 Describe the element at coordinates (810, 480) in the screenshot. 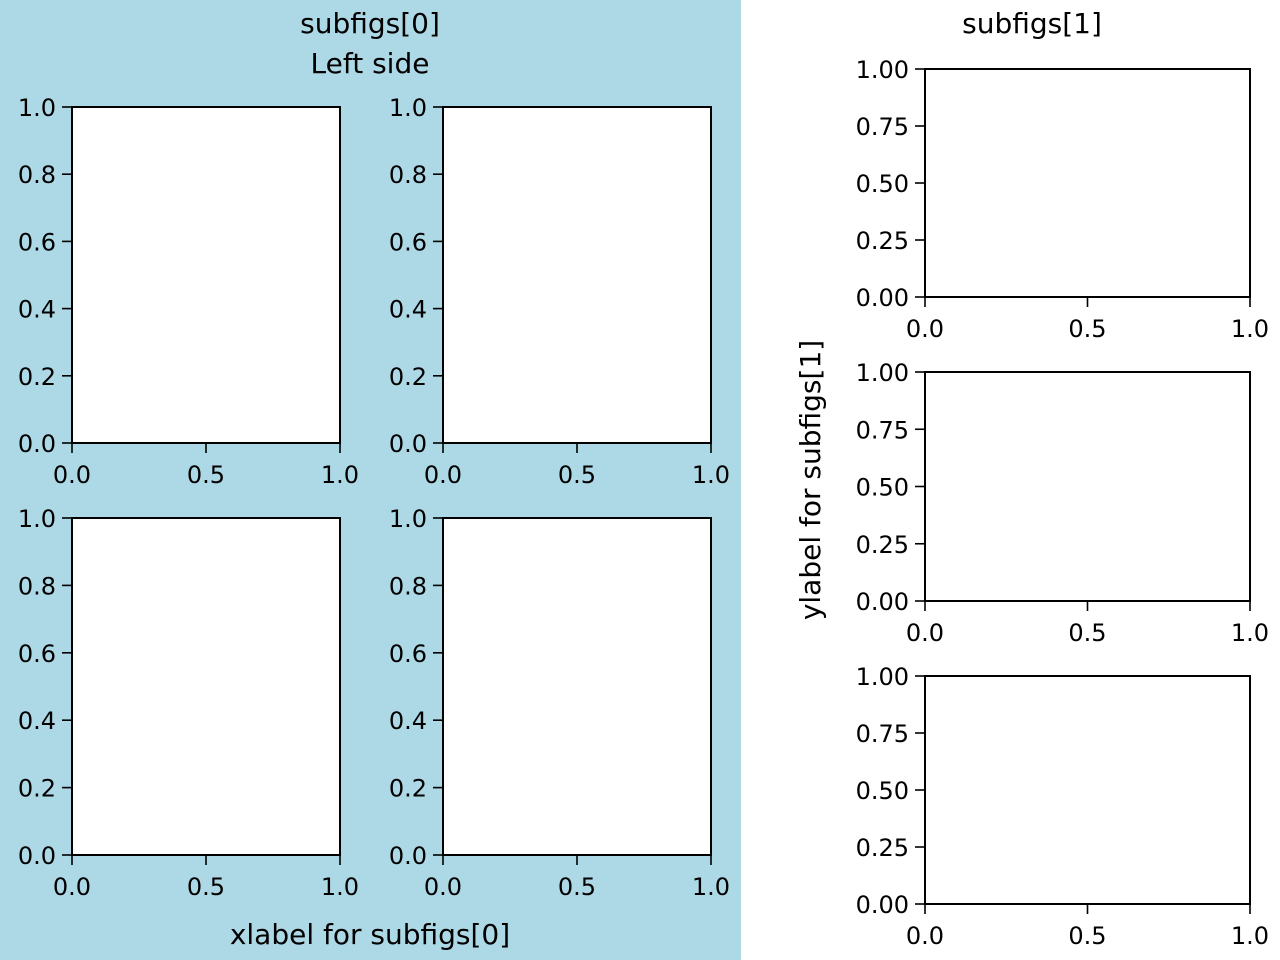

I see `subfigure-1-supylabel: ylabel for subfigs[1]` at that location.